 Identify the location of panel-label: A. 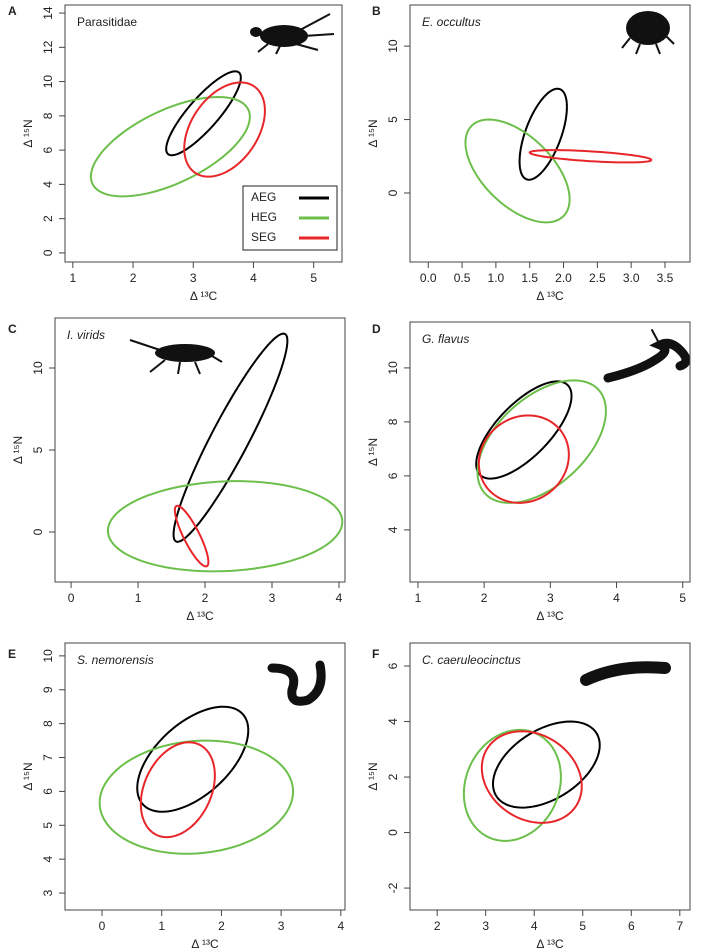
(12, 11).